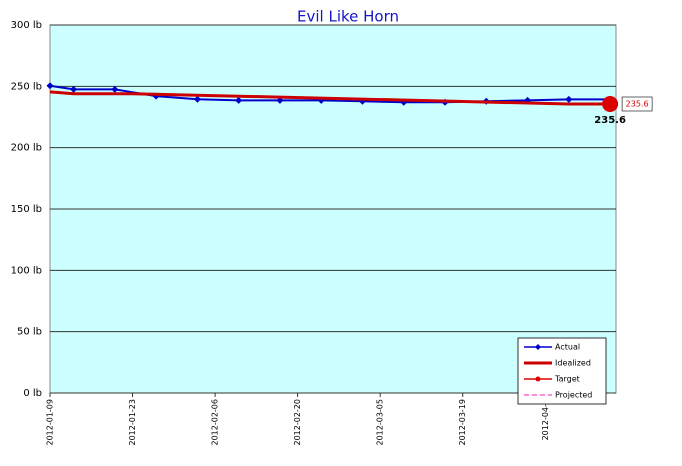 This screenshot has width=682, height=466. I want to click on y-tick-label: 200 lb, so click(26, 148).